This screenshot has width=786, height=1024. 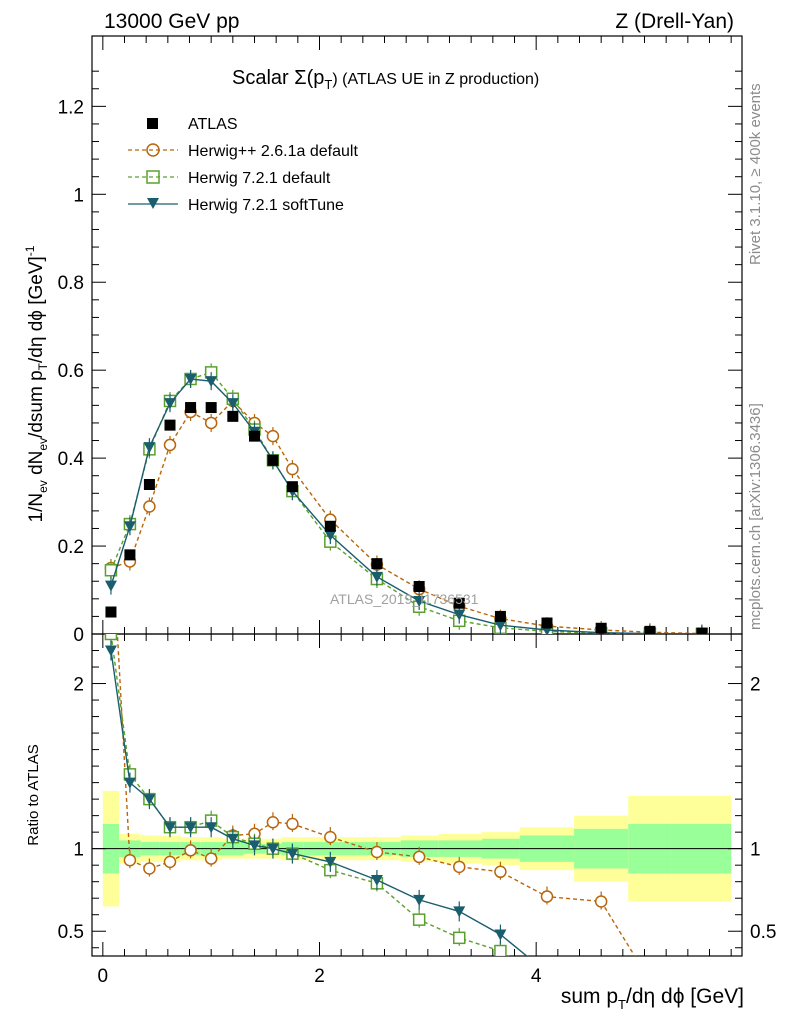 What do you see at coordinates (153, 177) in the screenshot?
I see `legend-marker-h7def` at bounding box center [153, 177].